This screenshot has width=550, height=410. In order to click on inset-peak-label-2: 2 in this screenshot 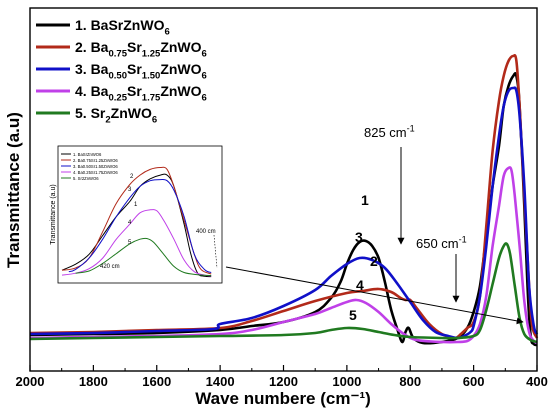, I will do `click(132, 177)`.